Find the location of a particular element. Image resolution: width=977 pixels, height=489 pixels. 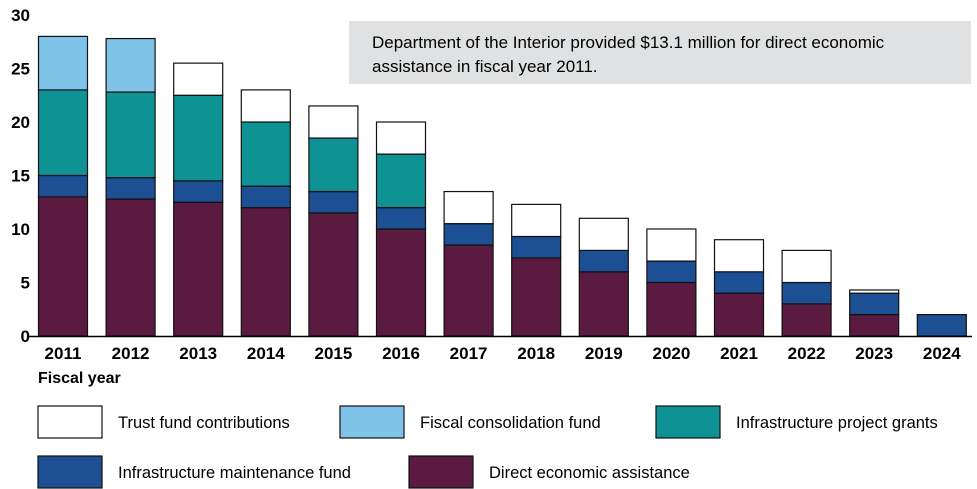

x-tick-label: 2024 is located at coordinates (942, 353).